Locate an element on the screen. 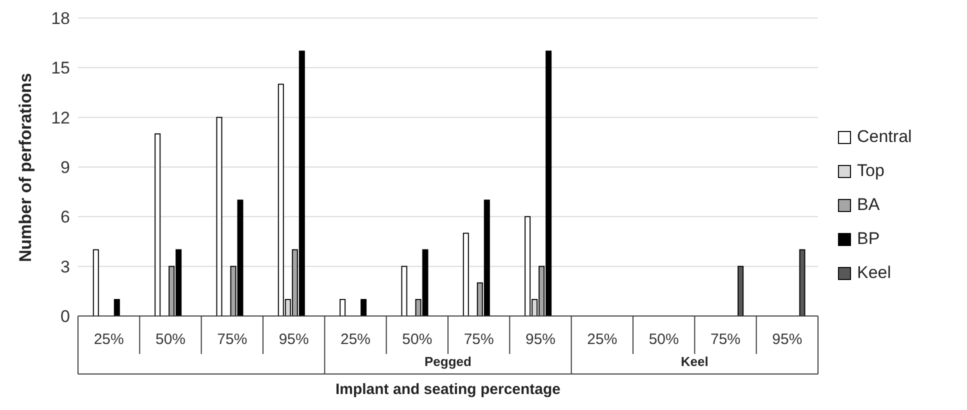  y-tick-label: 12 is located at coordinates (60, 118).